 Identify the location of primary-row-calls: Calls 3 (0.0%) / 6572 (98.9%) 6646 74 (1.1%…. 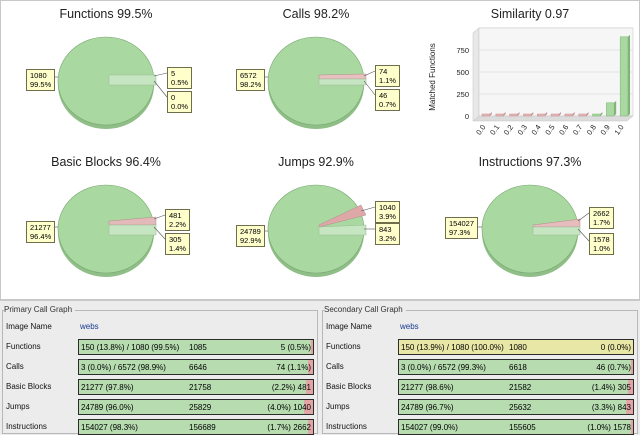
(161, 367).